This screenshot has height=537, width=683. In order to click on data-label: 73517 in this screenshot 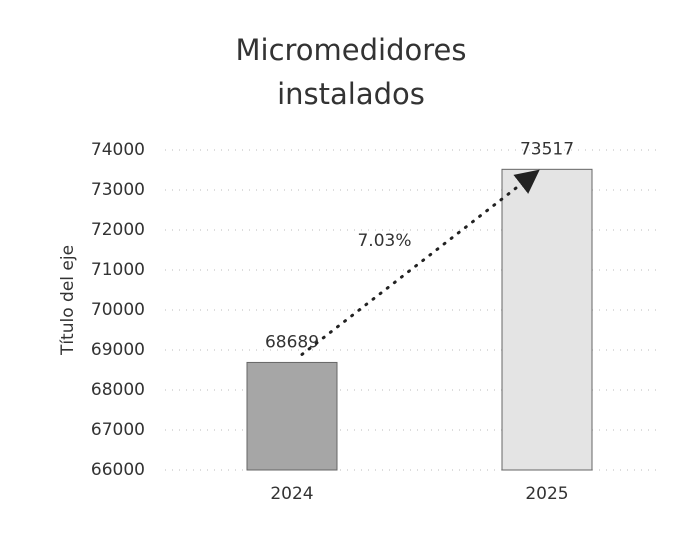, I will do `click(547, 149)`.